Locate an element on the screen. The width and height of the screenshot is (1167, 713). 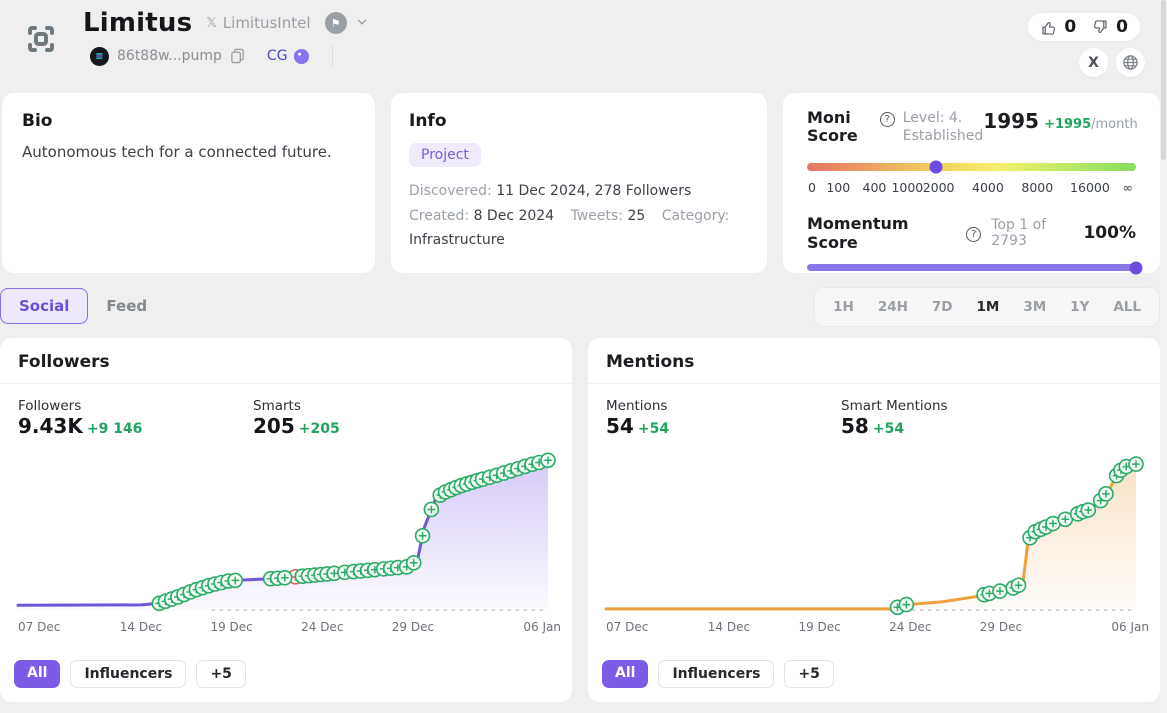
discovered-line: Discovered: 11 Dec 2024, 278 Followers is located at coordinates (550, 191).